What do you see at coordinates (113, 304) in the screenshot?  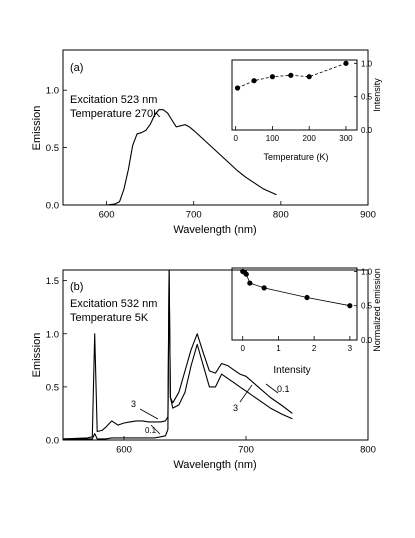 I see `panel-b-excitation-note: Excitation 532 nm` at bounding box center [113, 304].